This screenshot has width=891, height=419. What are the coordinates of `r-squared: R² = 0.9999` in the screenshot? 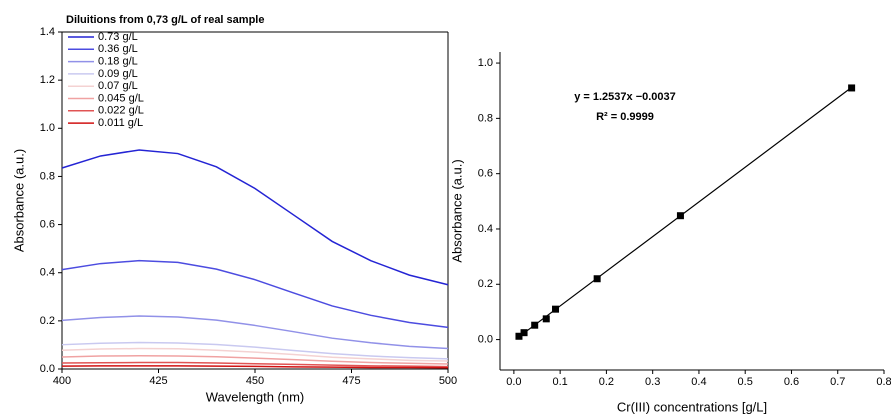 It's located at (625, 117).